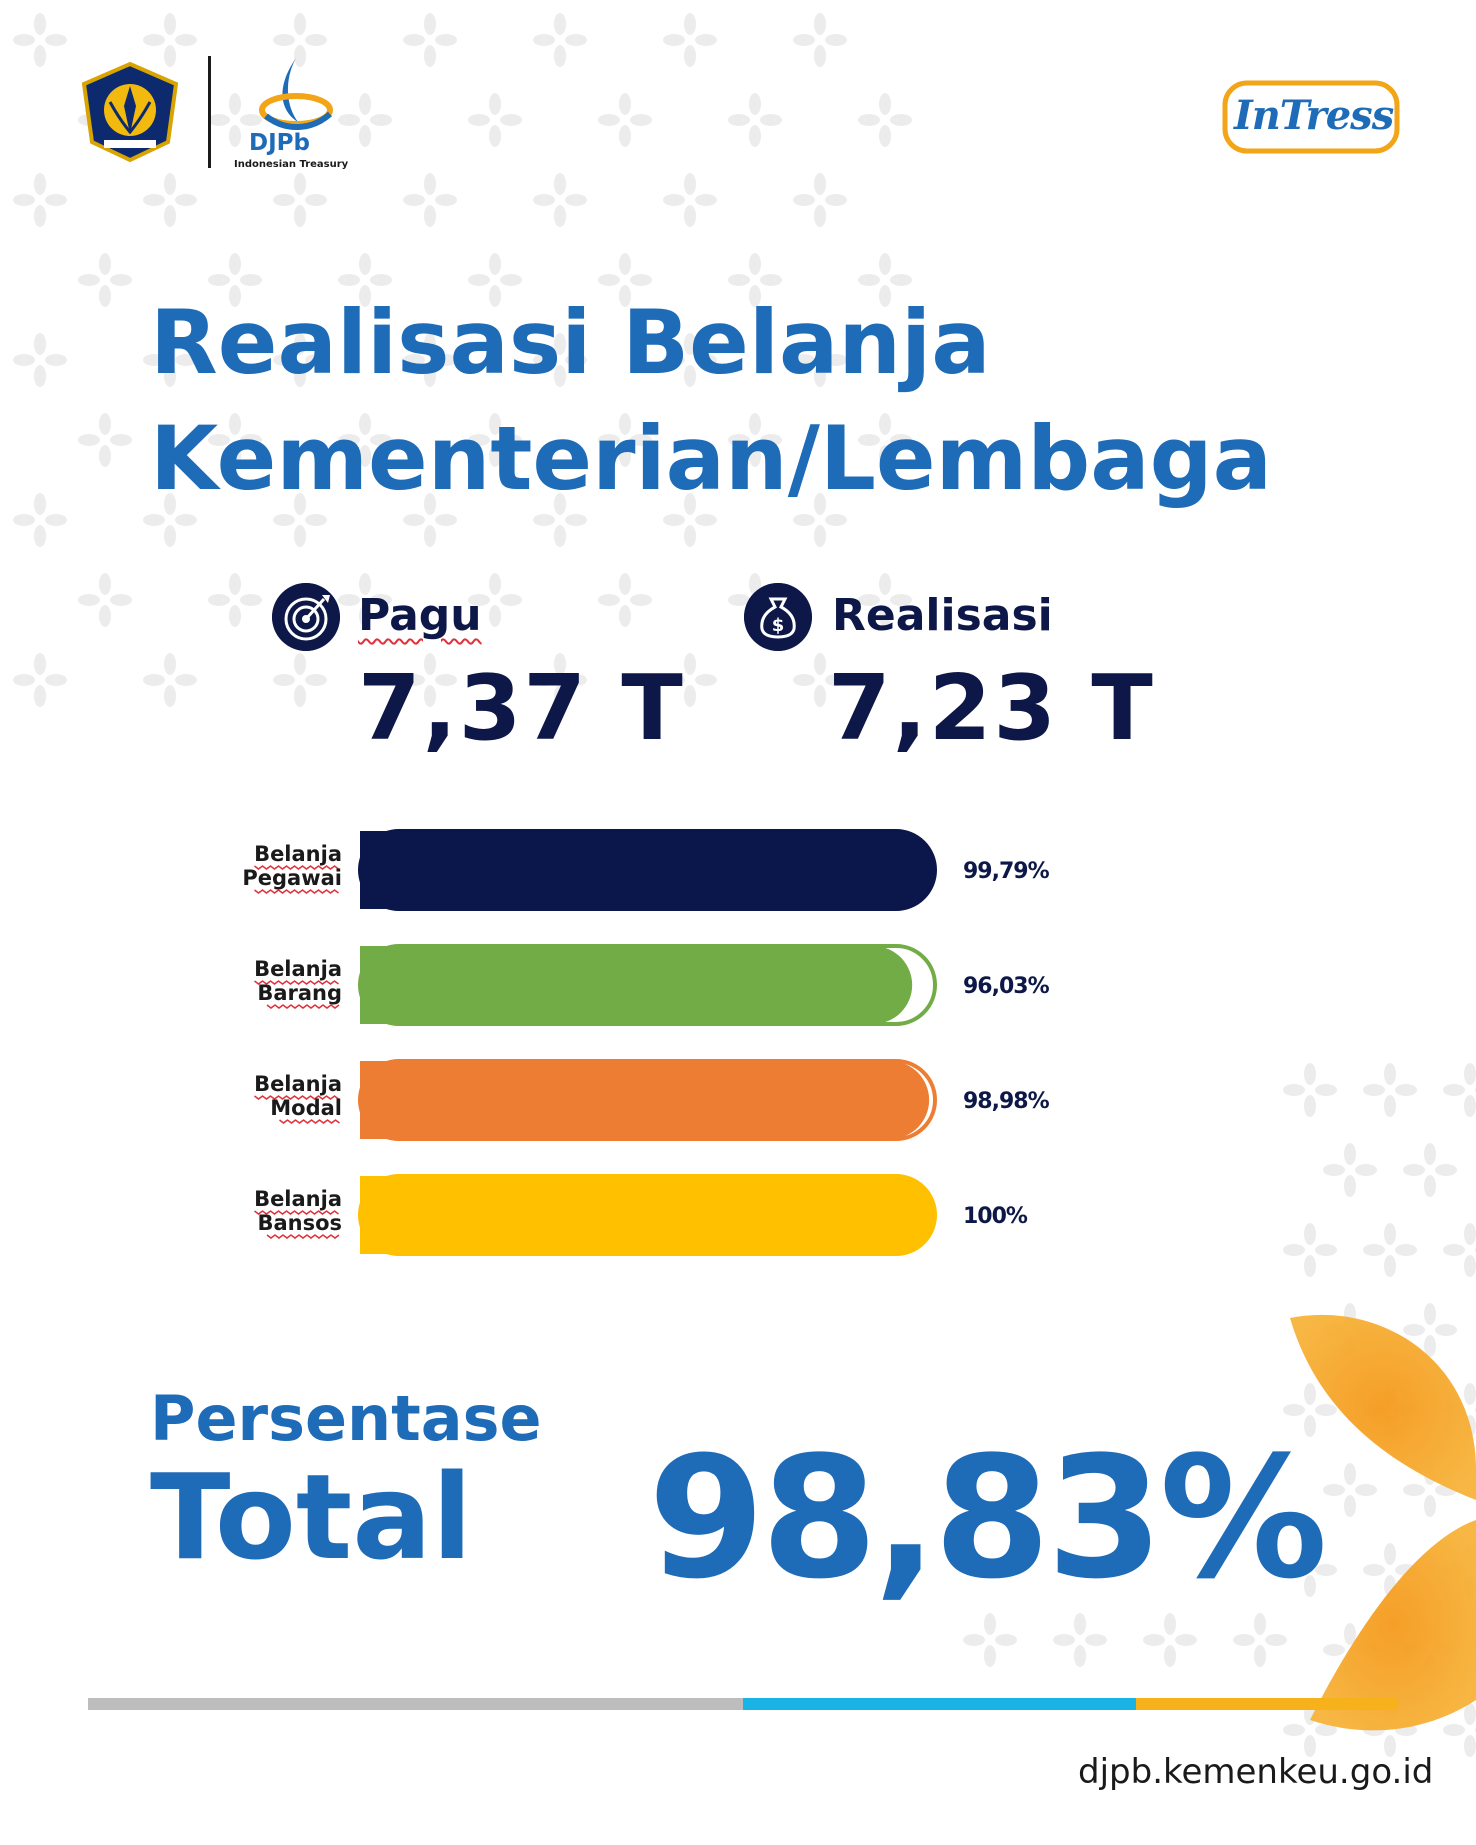  What do you see at coordinates (1006, 986) in the screenshot?
I see `value-label: 96,03%` at bounding box center [1006, 986].